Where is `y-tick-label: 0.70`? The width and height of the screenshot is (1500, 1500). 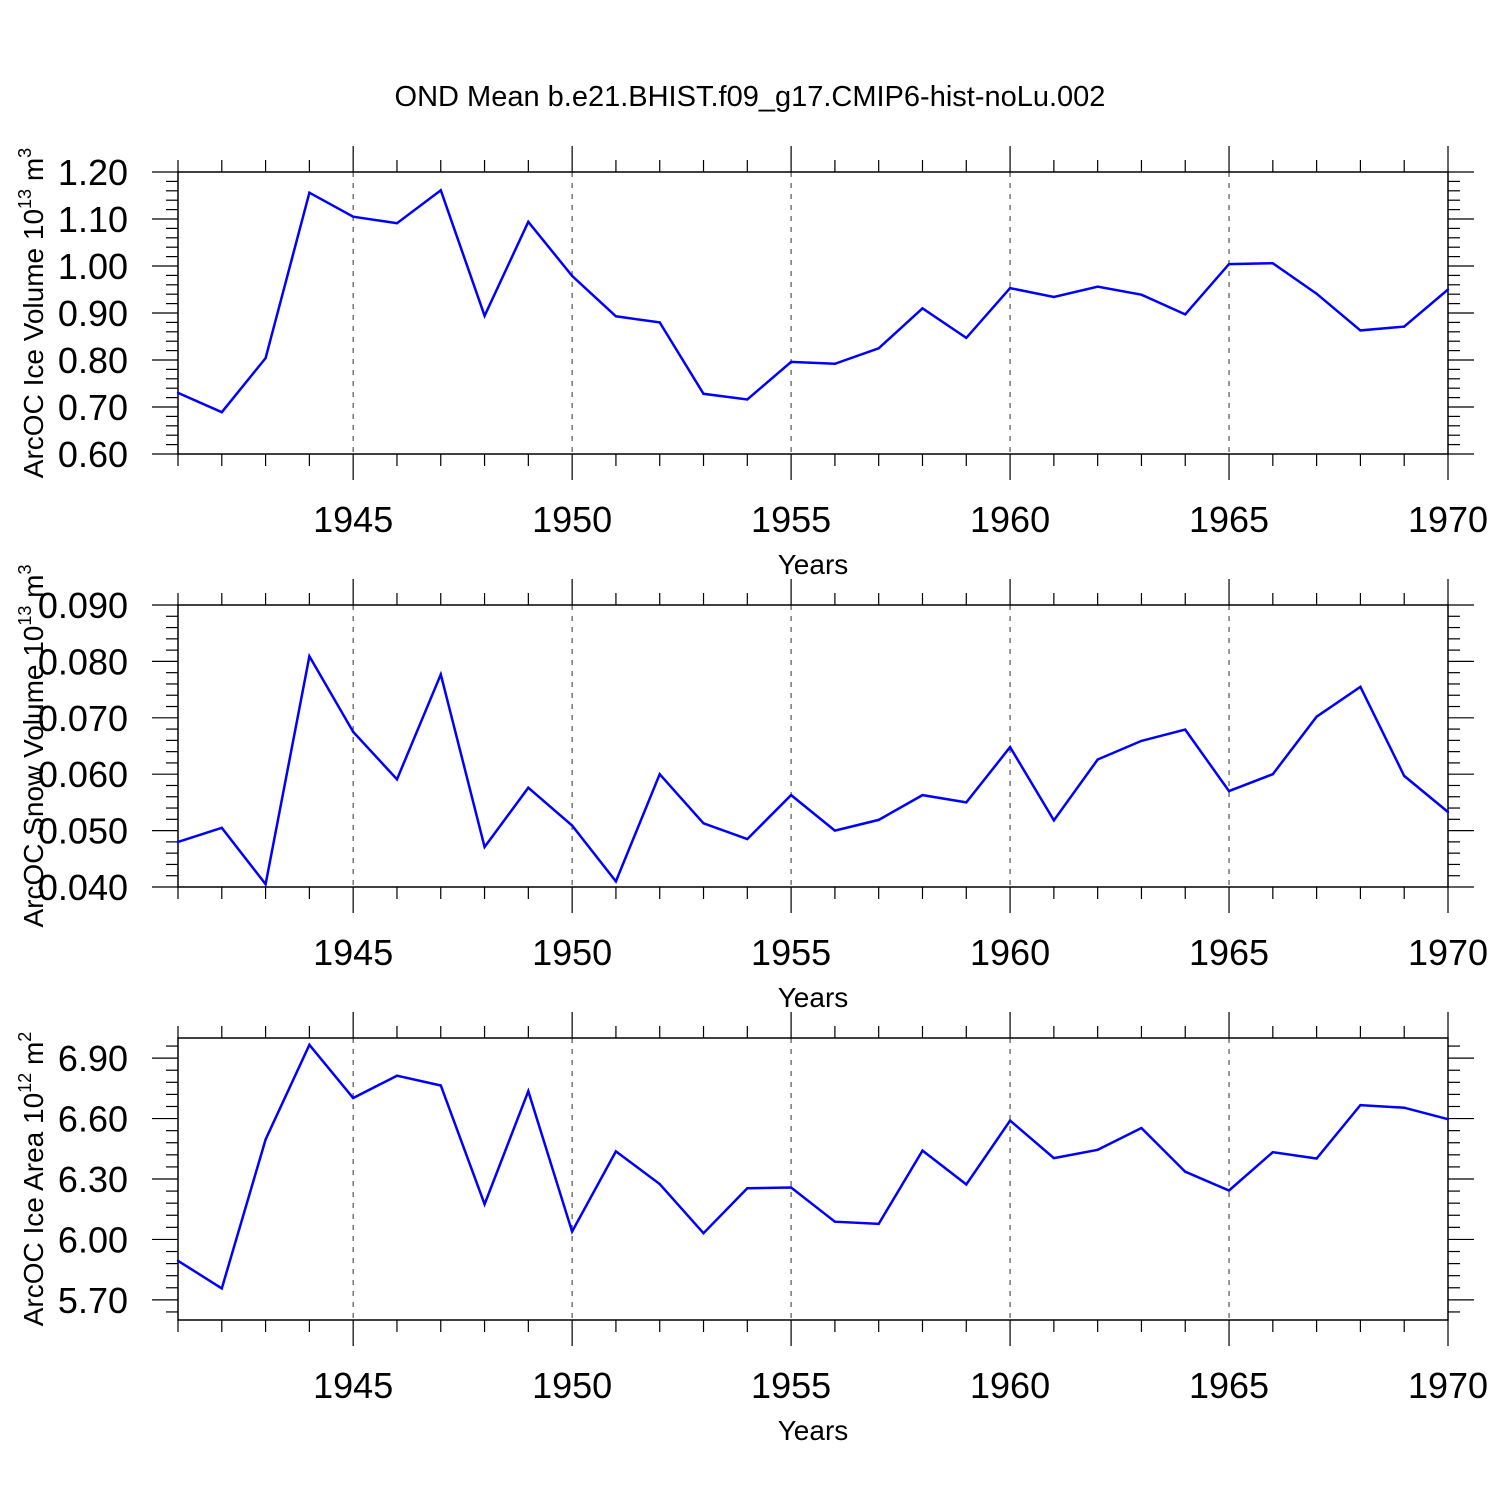 y-tick-label: 0.70 is located at coordinates (93, 407).